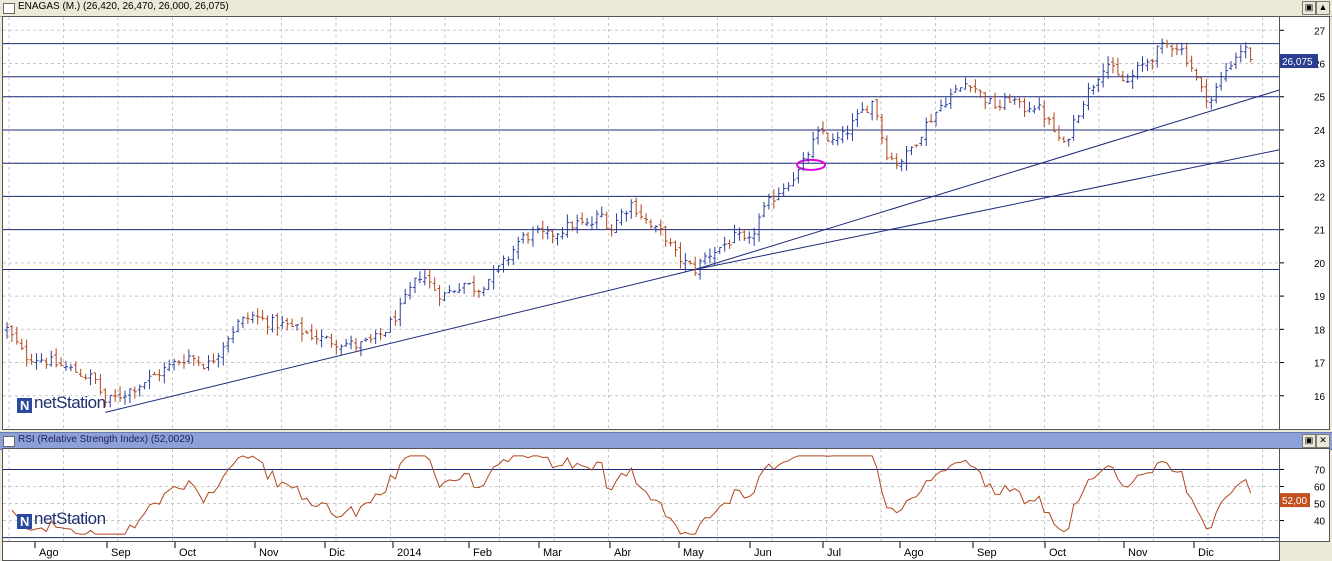 The height and width of the screenshot is (561, 1332). Describe the element at coordinates (1299, 61) in the screenshot. I see `last-price-badge` at that location.